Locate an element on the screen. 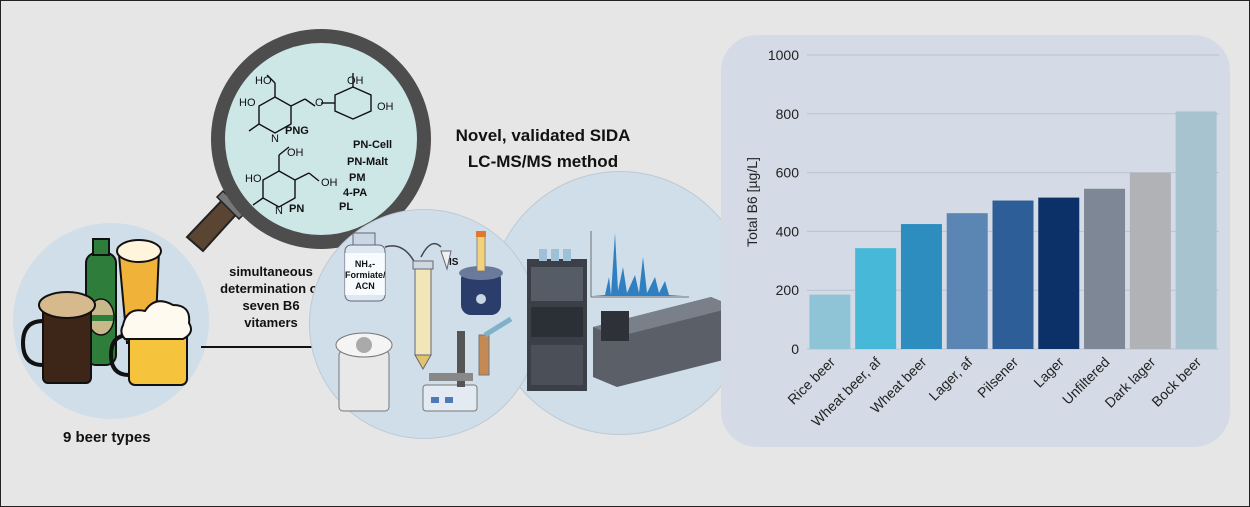 Image resolution: width=1250 pixels, height=507 pixels. simultaneous-line-4: vitamers is located at coordinates (271, 322).